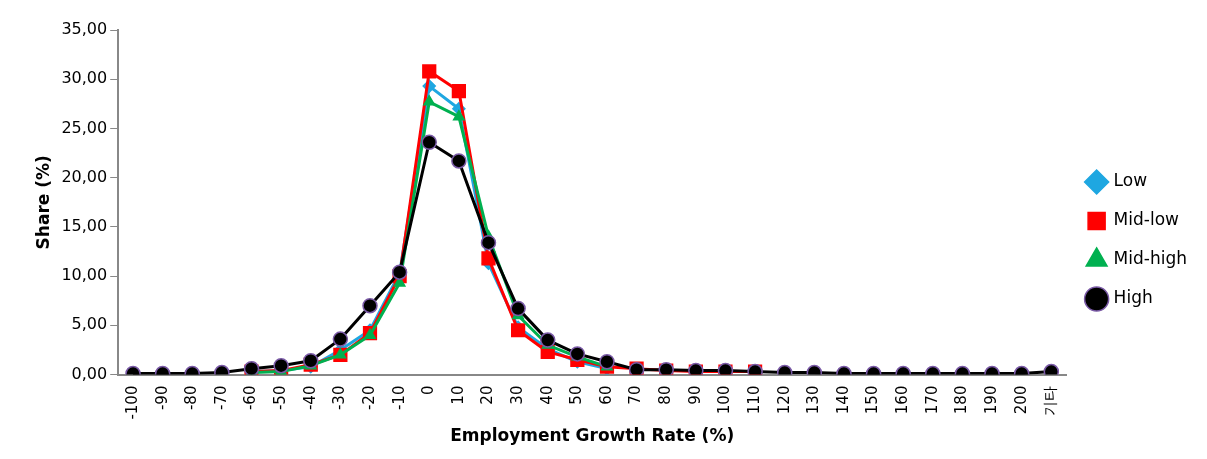 The image size is (1207, 459). What do you see at coordinates (428, 390) in the screenshot?
I see `x-tick-label: 0` at bounding box center [428, 390].